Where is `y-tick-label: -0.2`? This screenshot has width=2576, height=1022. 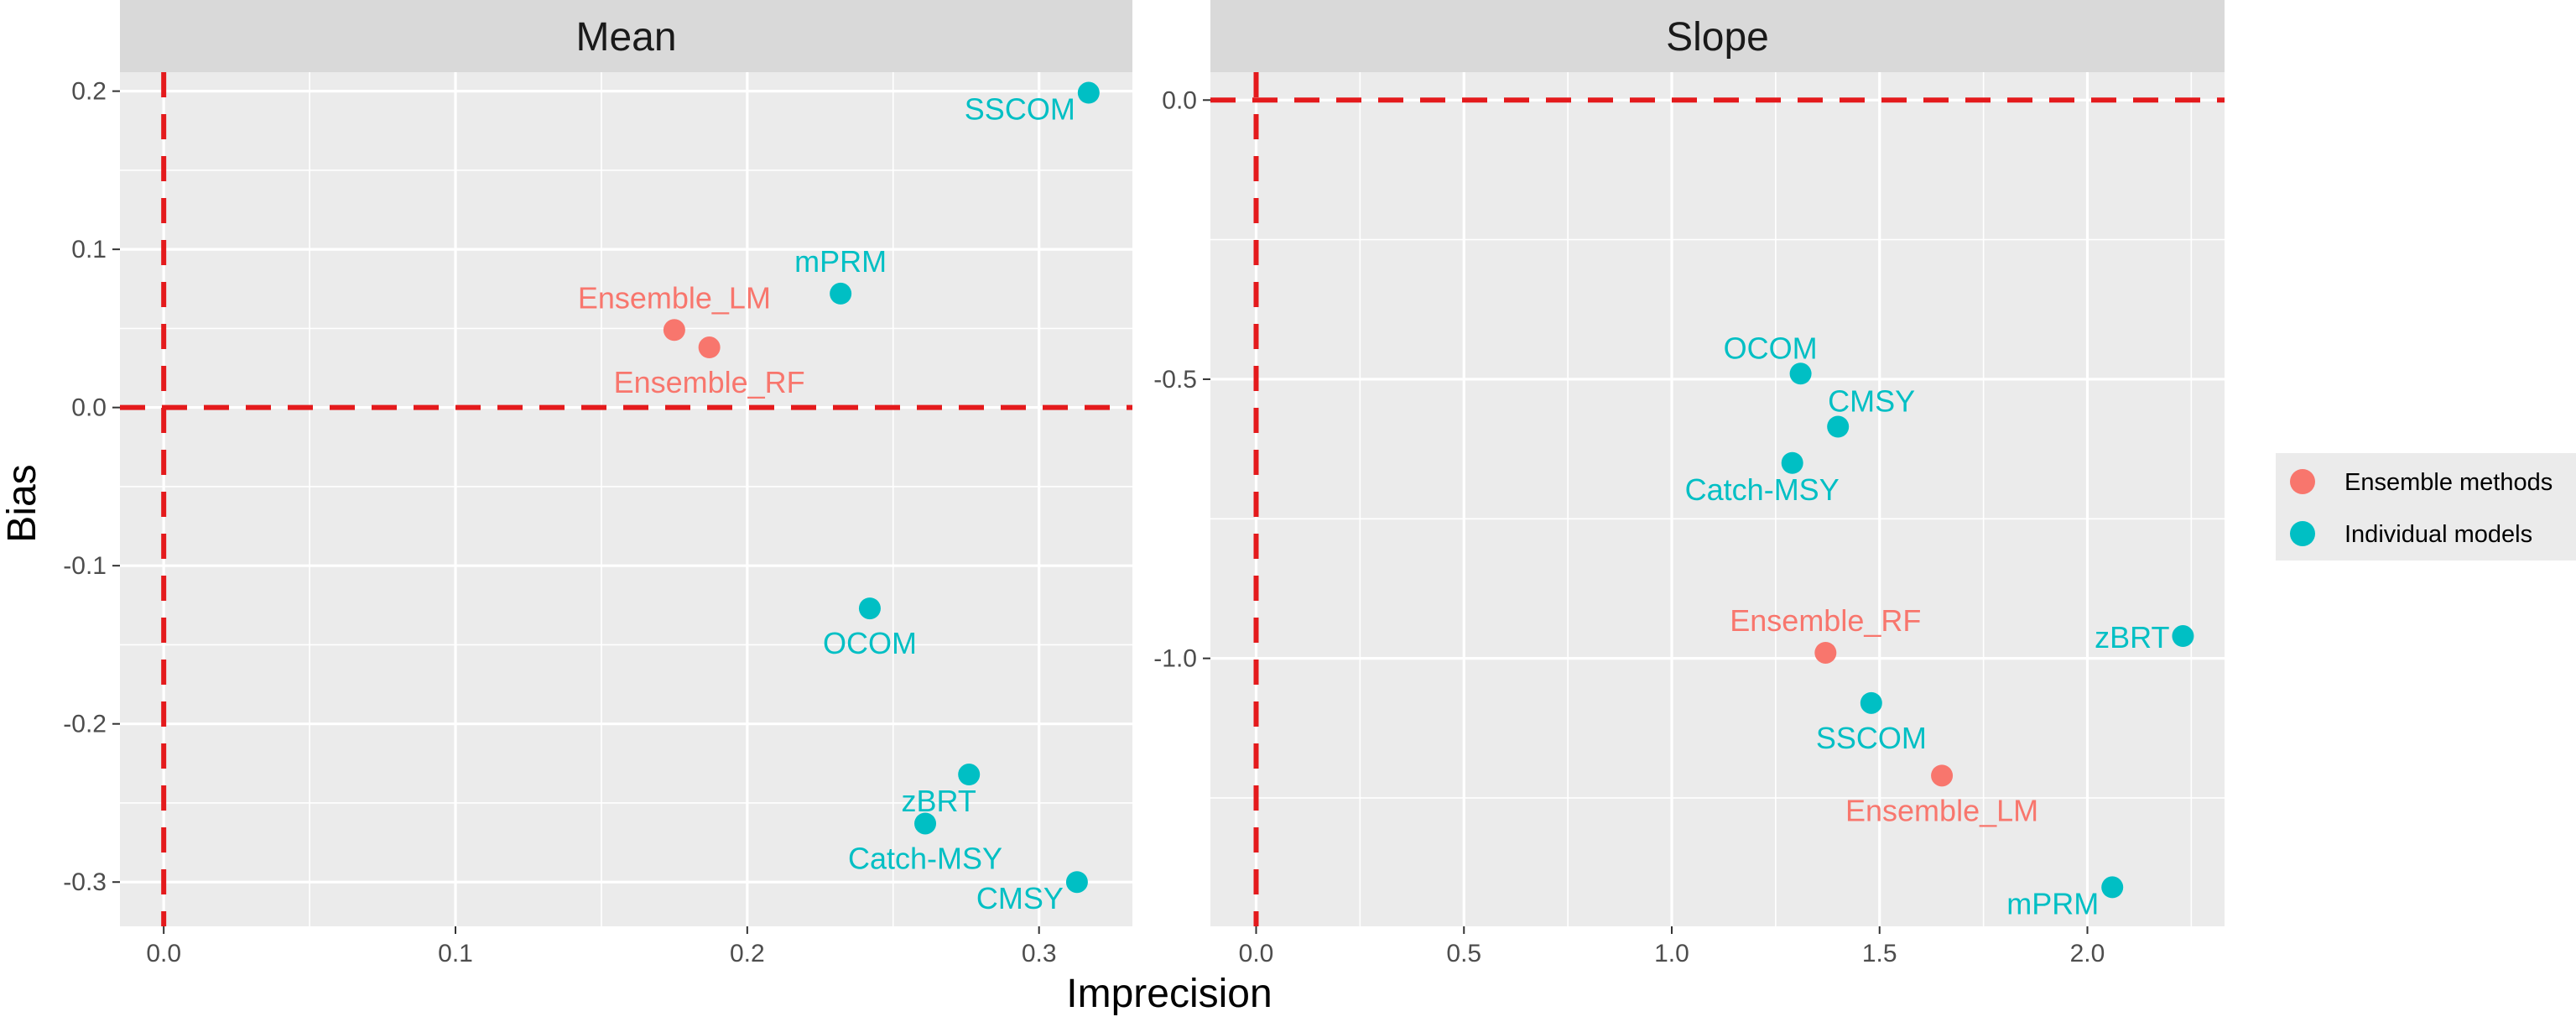 y-tick-label: -0.2 is located at coordinates (85, 725).